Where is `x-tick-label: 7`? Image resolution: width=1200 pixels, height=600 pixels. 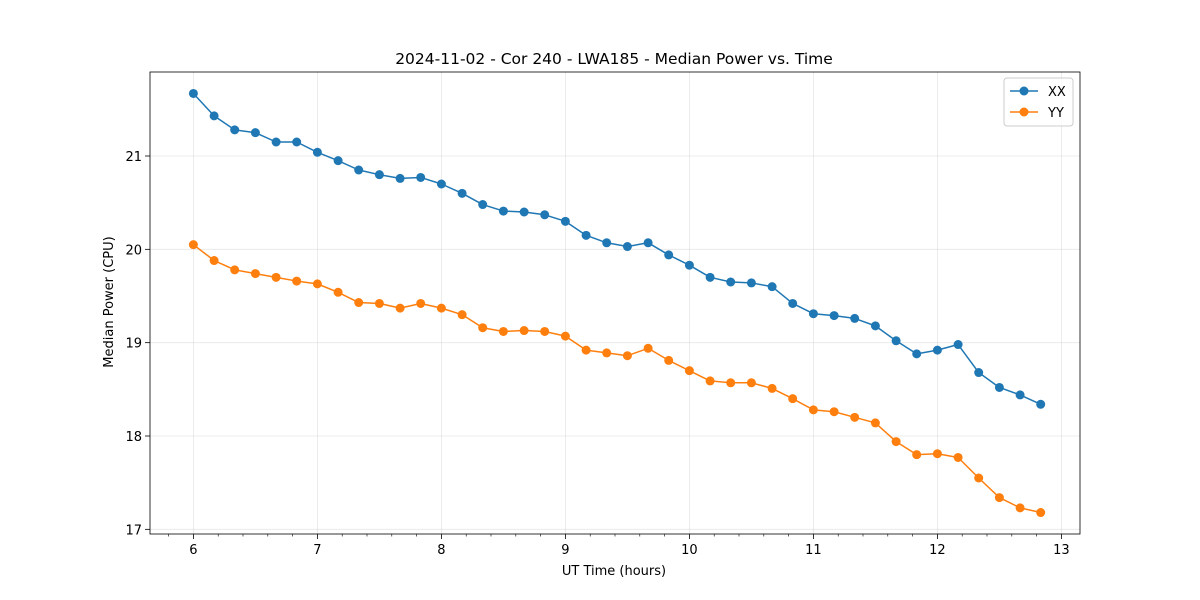
x-tick-label: 7 is located at coordinates (317, 550).